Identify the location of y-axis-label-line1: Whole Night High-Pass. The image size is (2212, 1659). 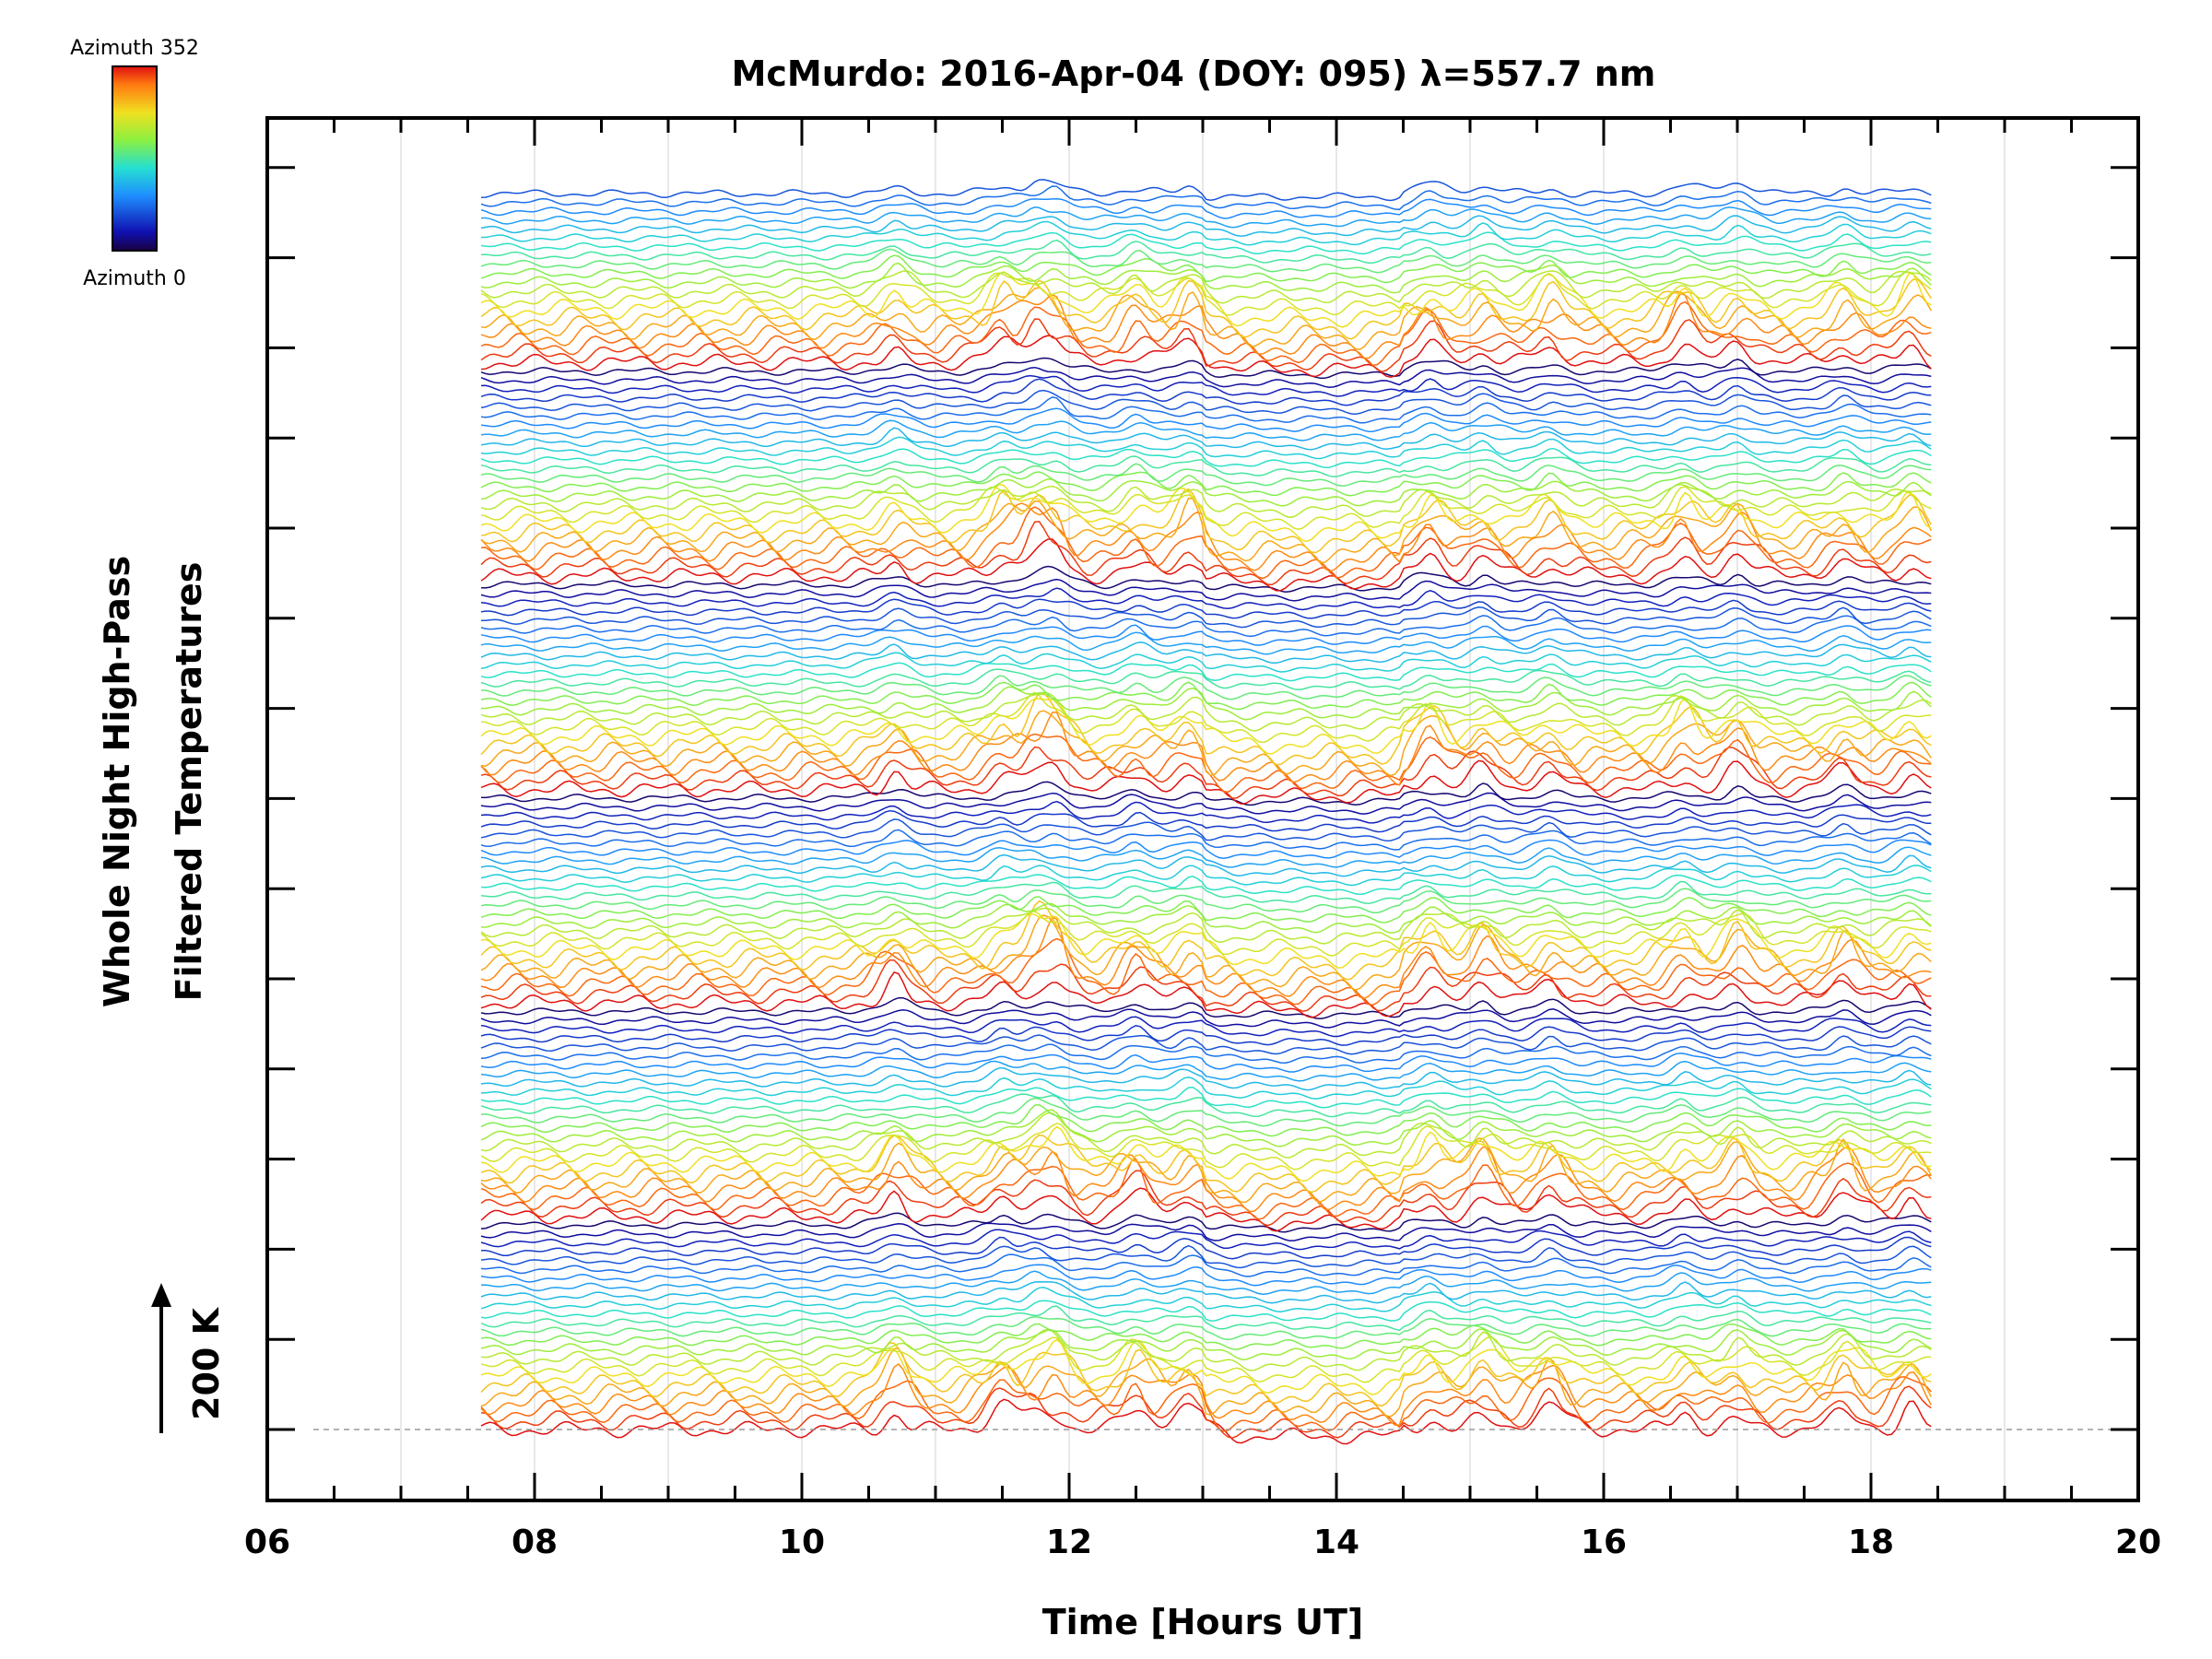
(117, 781).